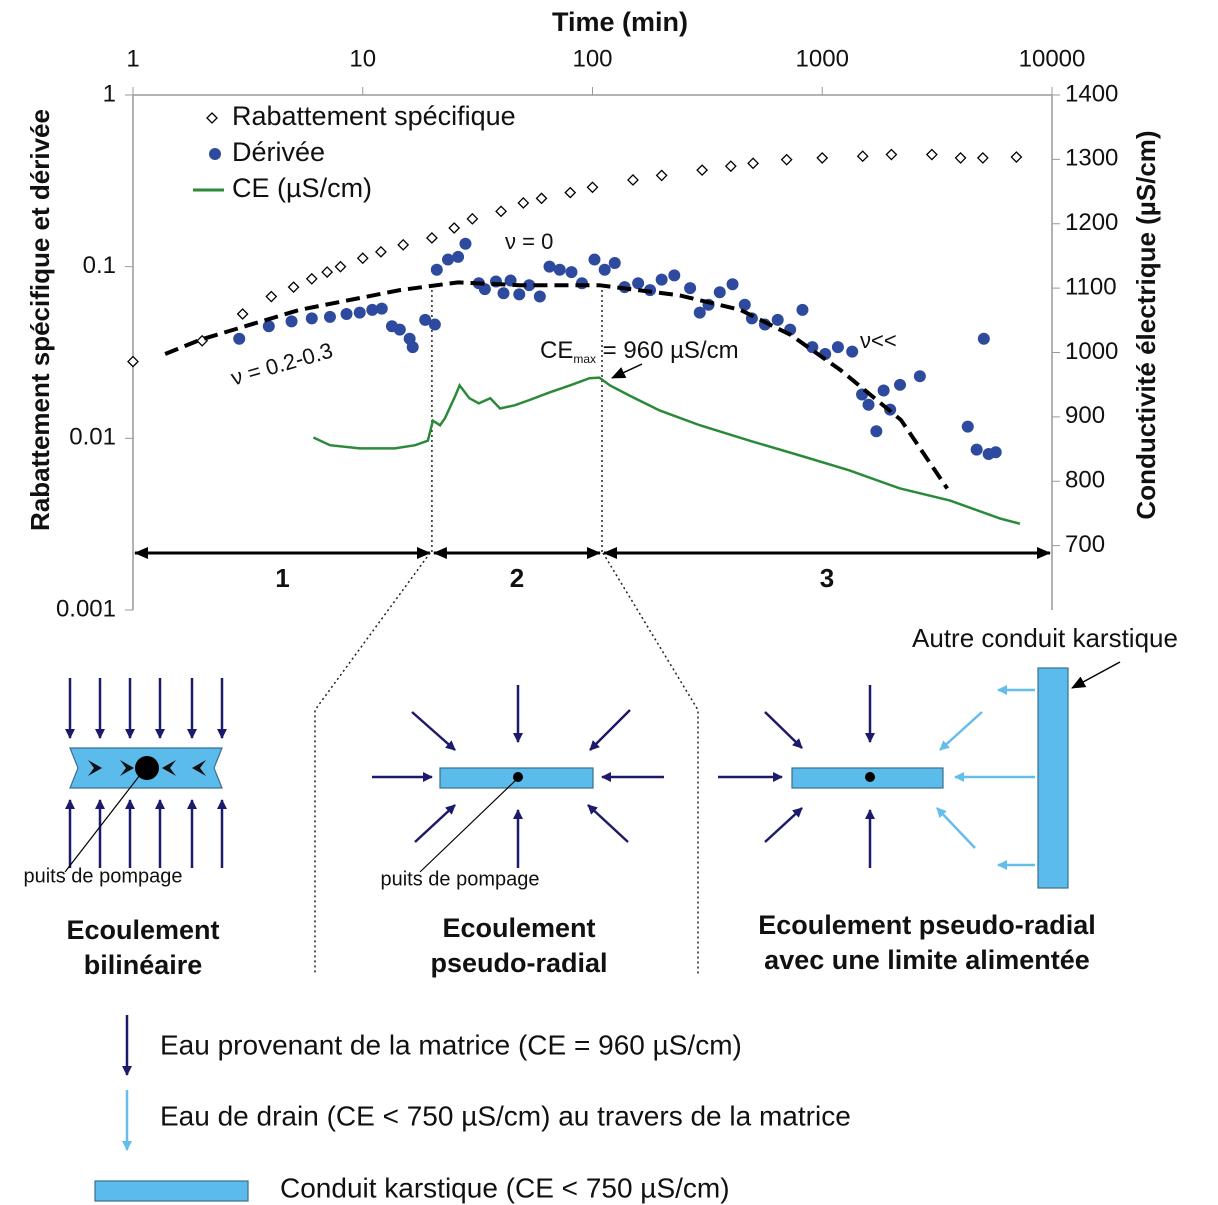 The image size is (1218, 1205). What do you see at coordinates (556, 350) in the screenshot?
I see `annotation-part: CE` at bounding box center [556, 350].